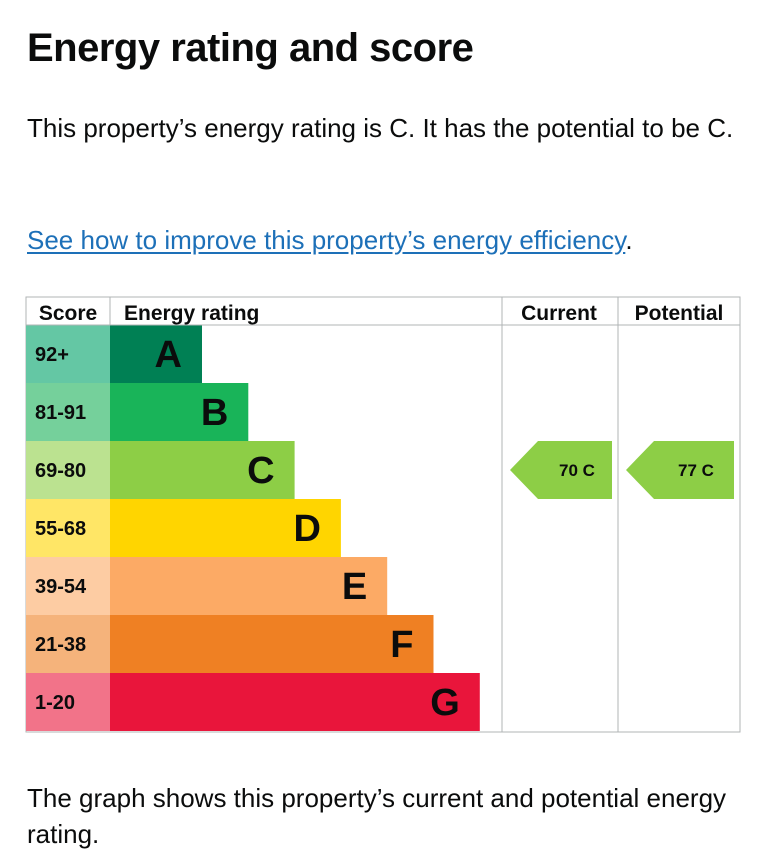 This screenshot has height=860, width=768. I want to click on band-letter-f: F, so click(401, 645).